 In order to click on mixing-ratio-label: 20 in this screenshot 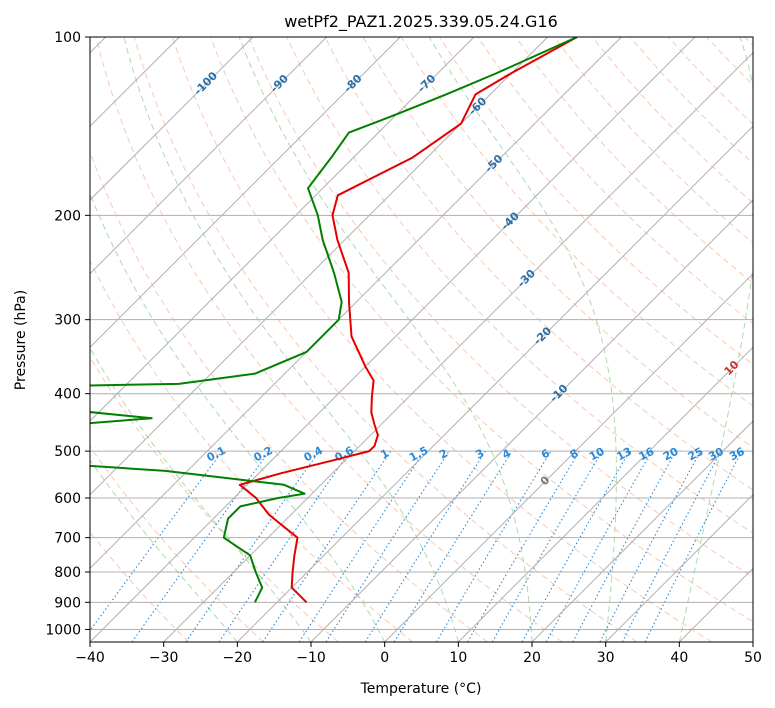, I will do `click(671, 454)`.